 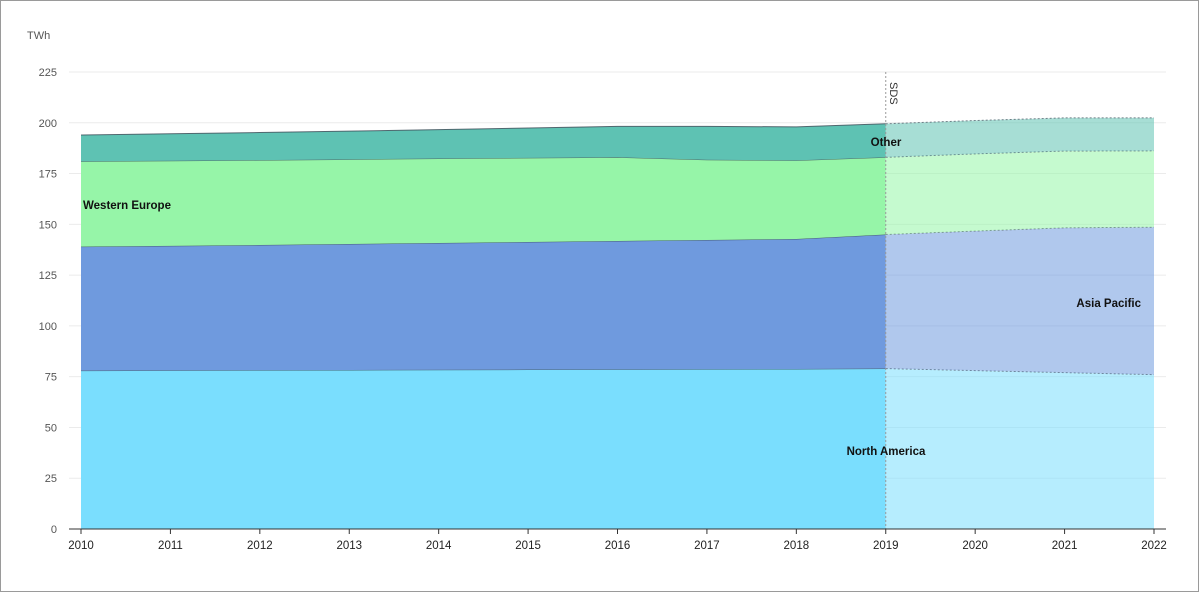 I want to click on x-tick-label: 2020, so click(x=975, y=546).